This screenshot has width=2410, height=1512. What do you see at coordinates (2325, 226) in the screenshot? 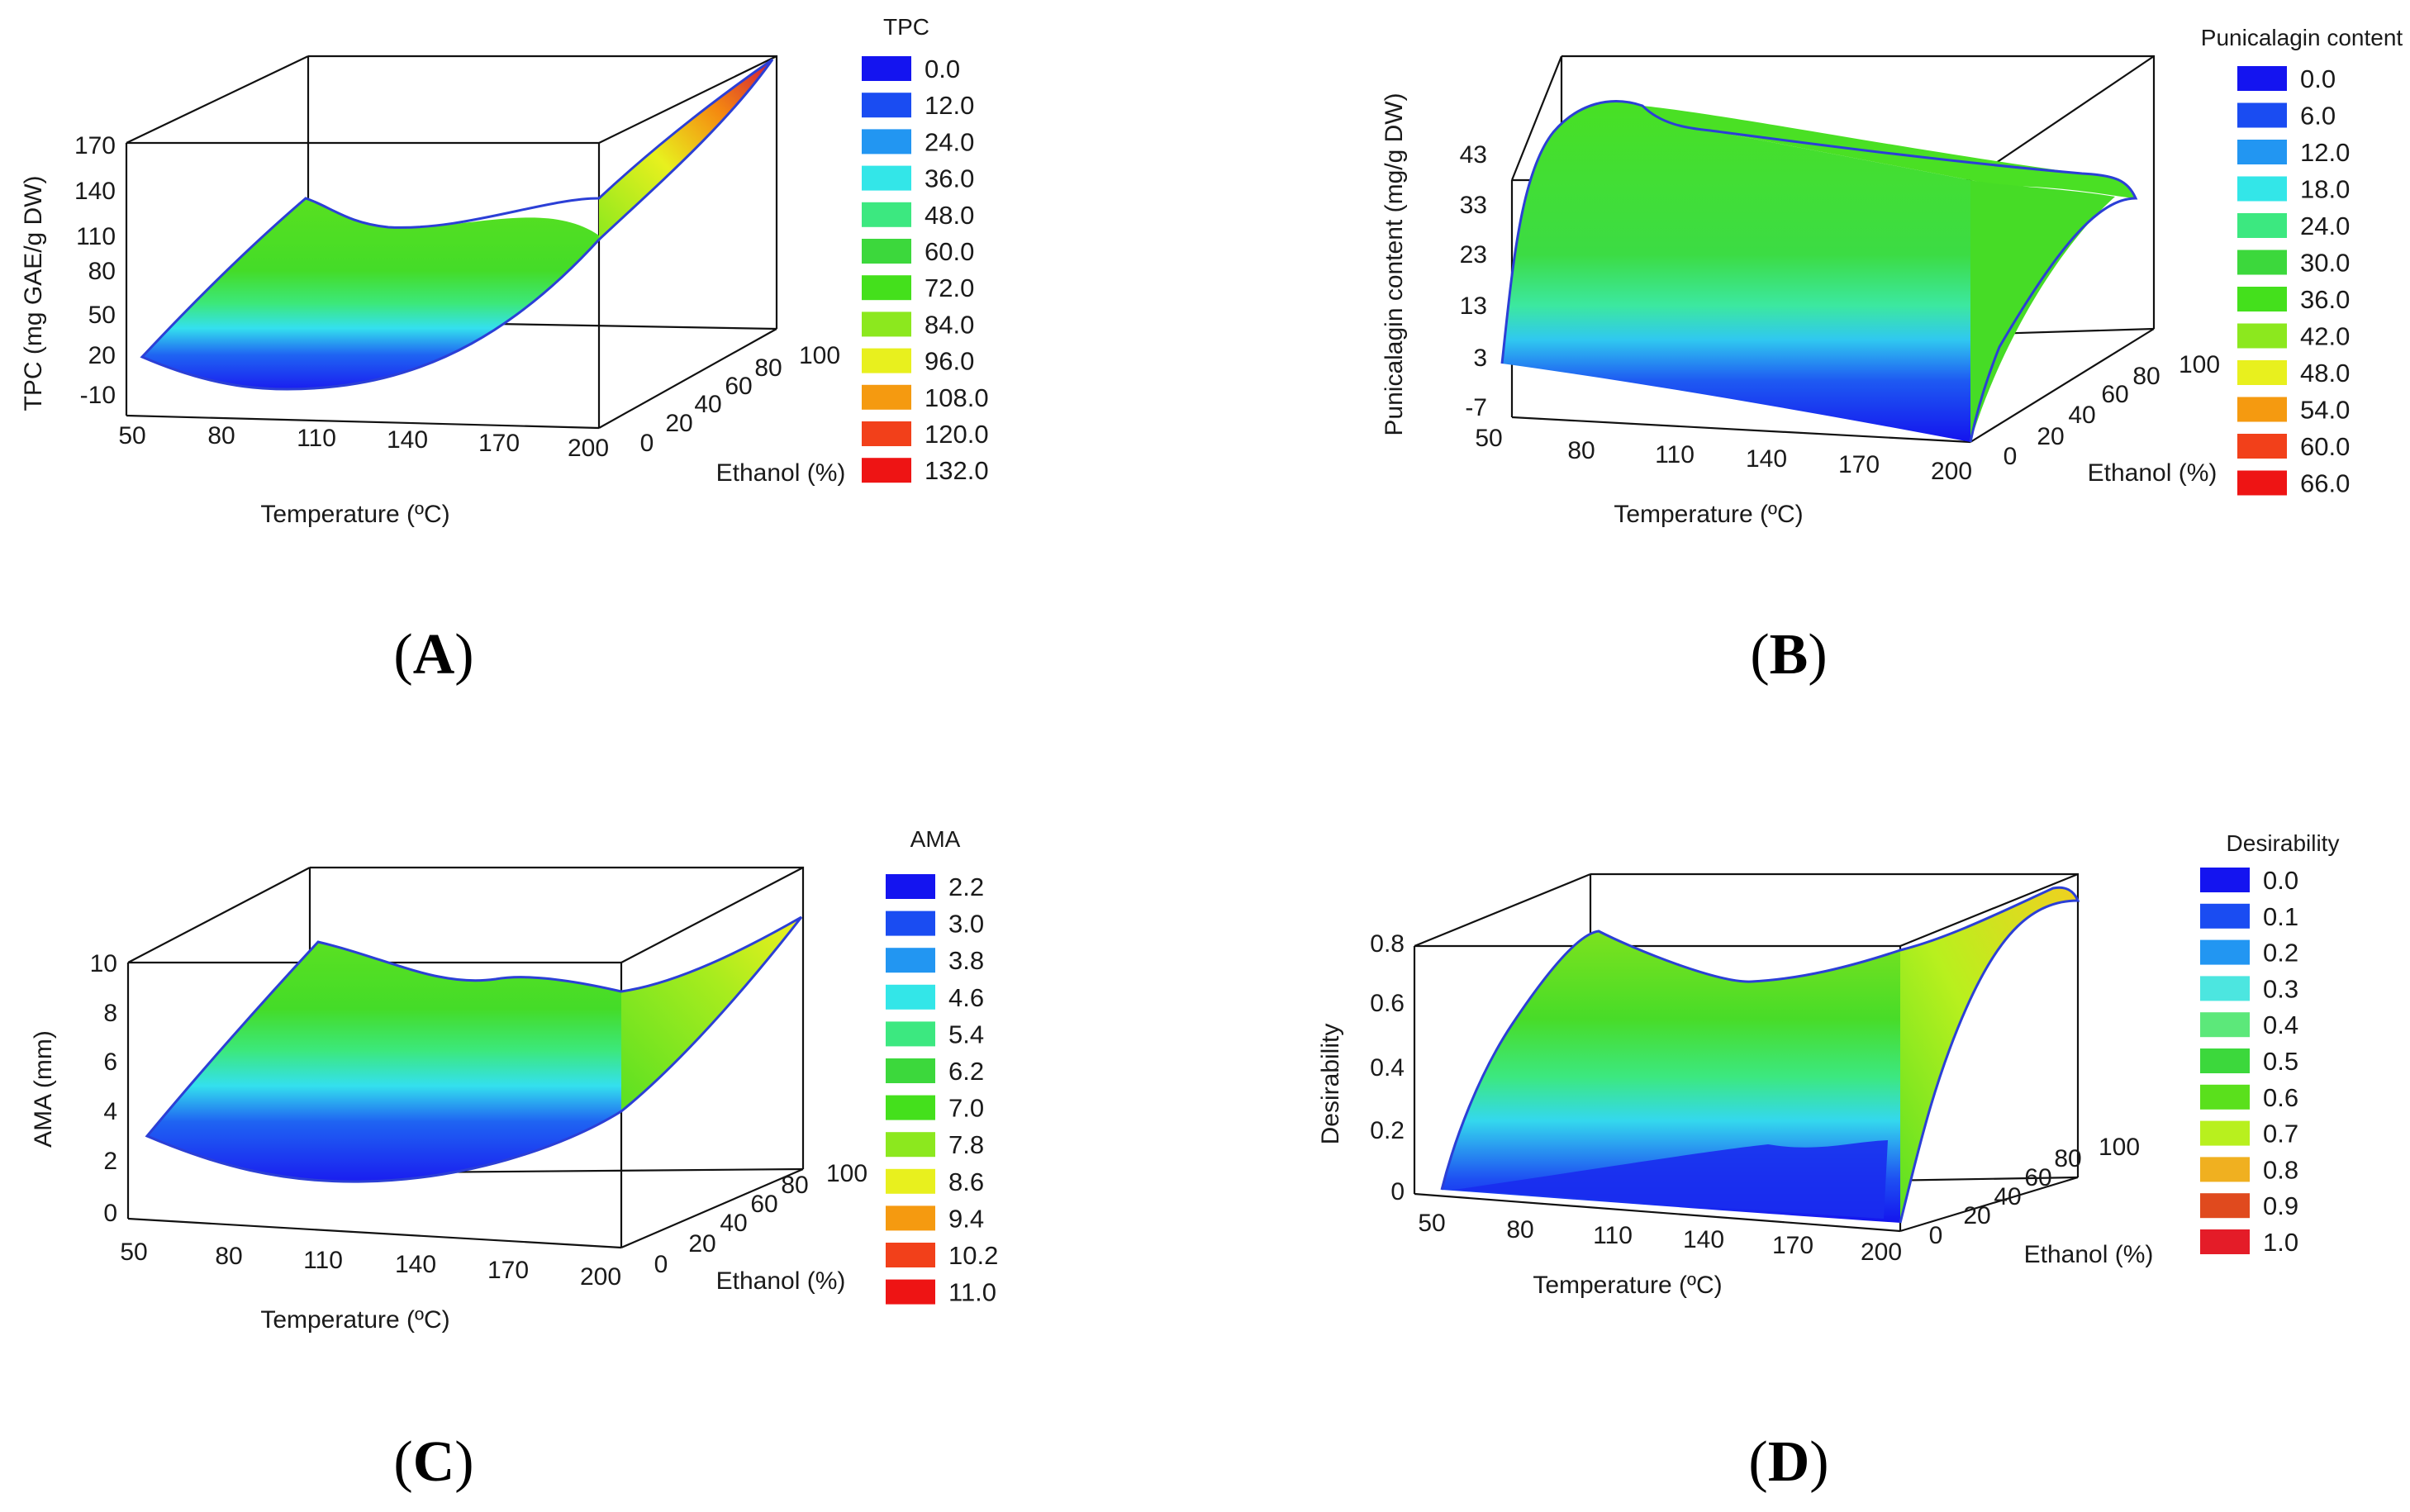
I see `legend-value: 24.0` at bounding box center [2325, 226].